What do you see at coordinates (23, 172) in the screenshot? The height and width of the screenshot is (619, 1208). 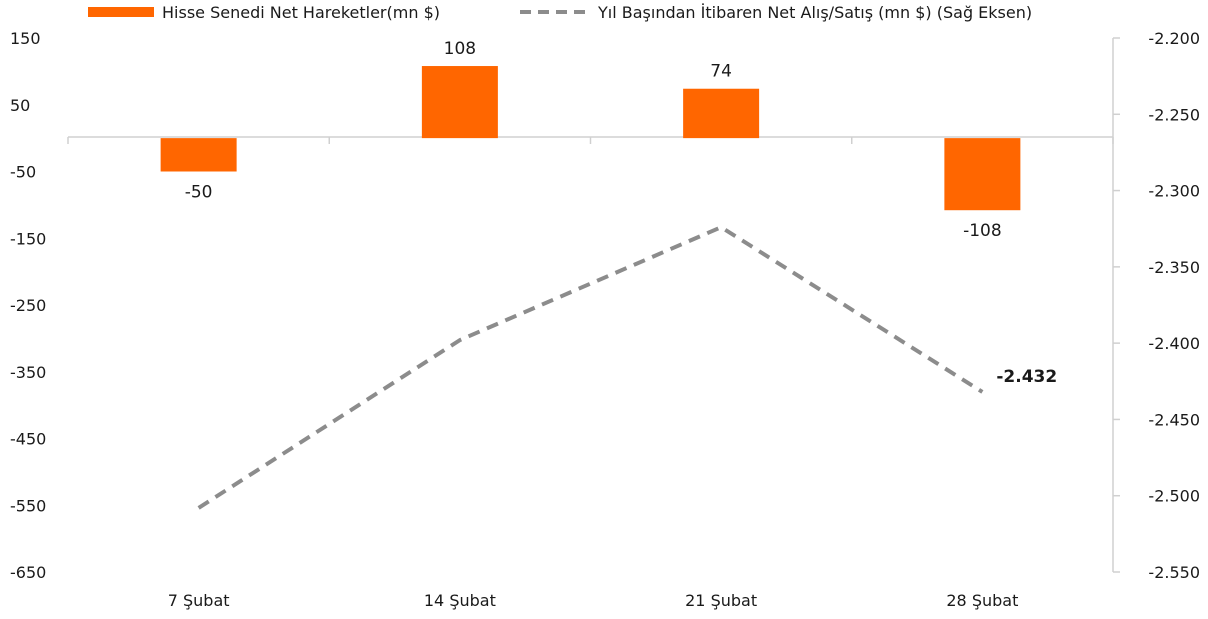 I see `left-axis-tick-label: -50` at bounding box center [23, 172].